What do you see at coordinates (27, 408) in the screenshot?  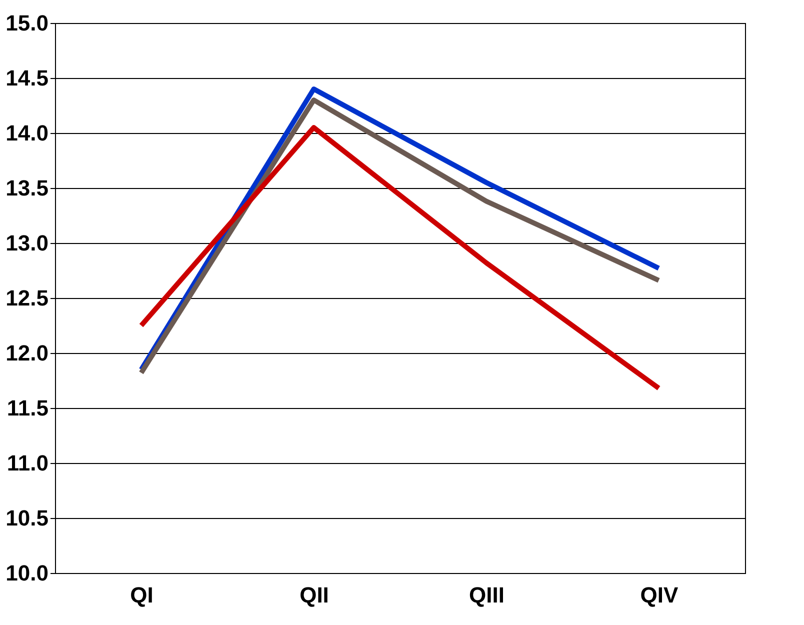 I see `y-tick-label: 11.5` at bounding box center [27, 408].